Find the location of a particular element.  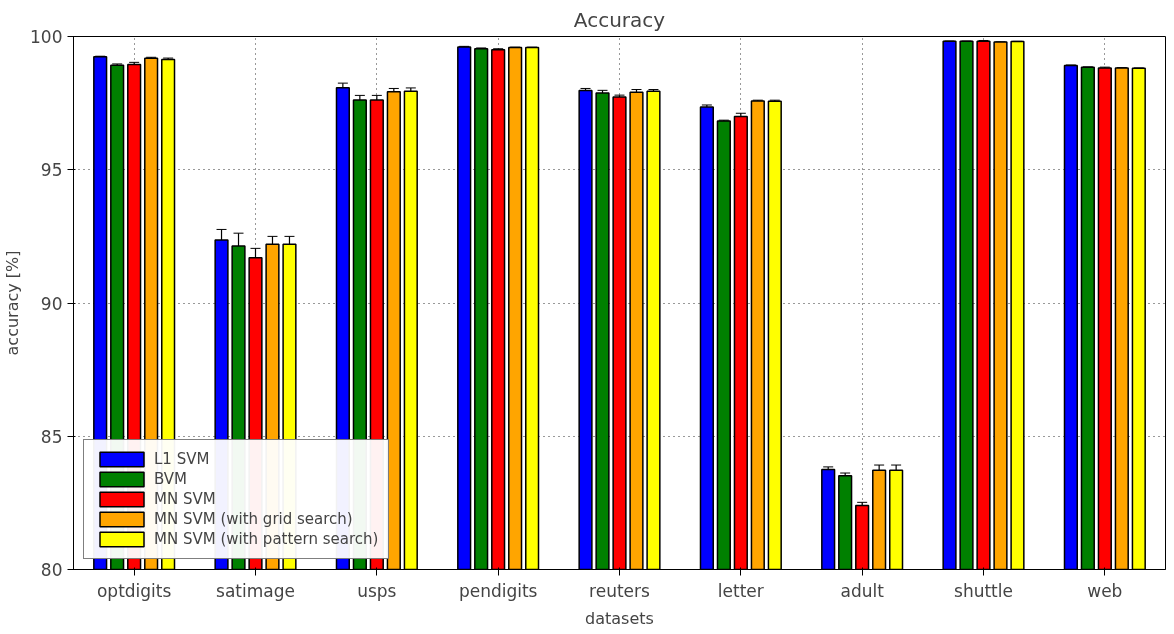

x-tick-label: reuters is located at coordinates (620, 590).